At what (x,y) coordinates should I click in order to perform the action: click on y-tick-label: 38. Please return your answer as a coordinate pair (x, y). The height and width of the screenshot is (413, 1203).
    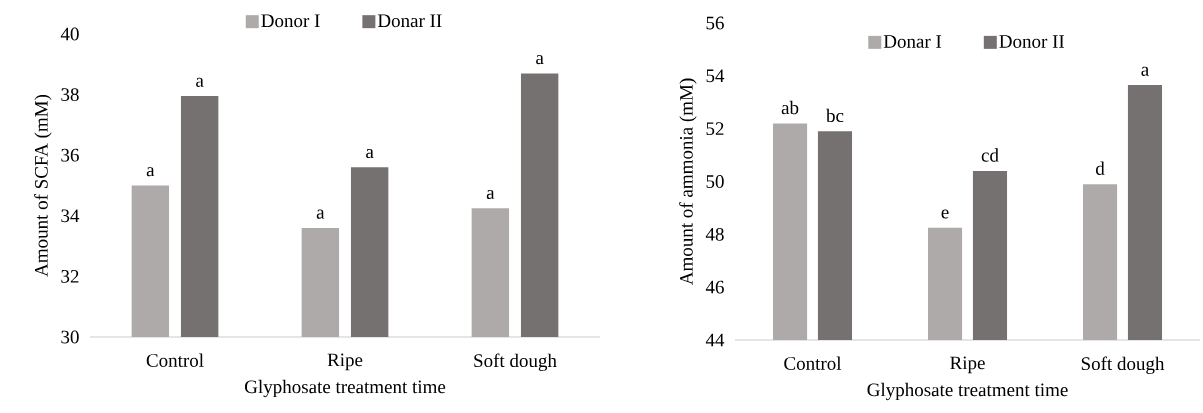
    Looking at the image, I should click on (70, 95).